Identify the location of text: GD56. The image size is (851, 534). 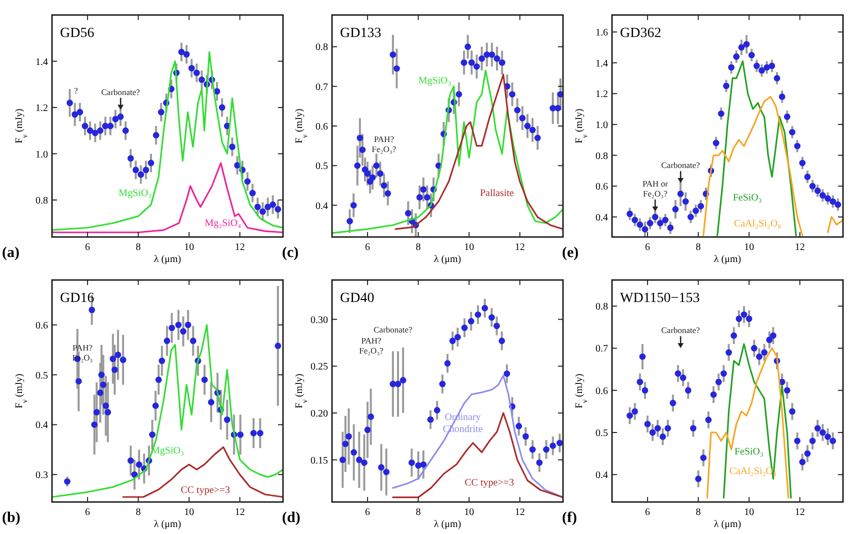
(77, 33).